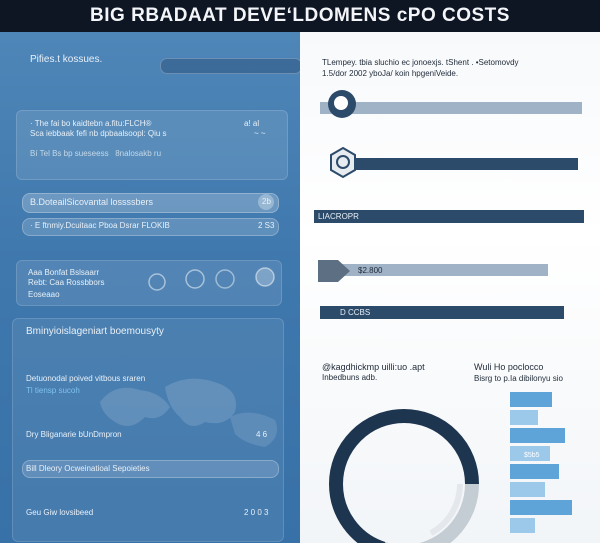 The height and width of the screenshot is (543, 600). I want to click on row-a, so click(150, 203).